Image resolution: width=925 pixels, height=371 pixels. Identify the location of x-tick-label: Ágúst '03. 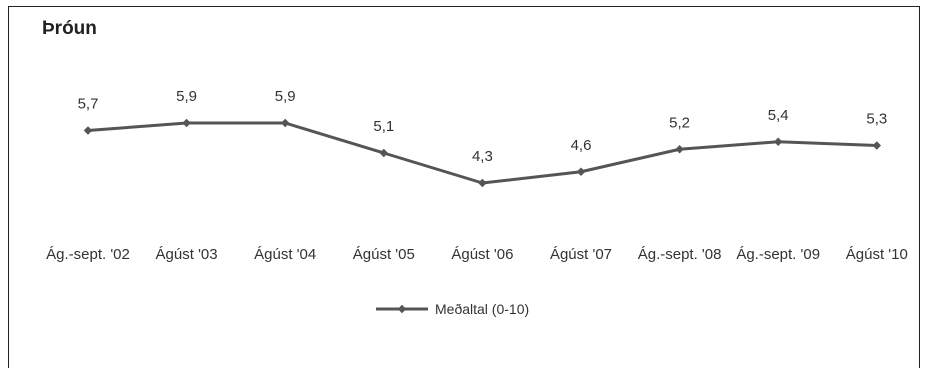
(187, 254).